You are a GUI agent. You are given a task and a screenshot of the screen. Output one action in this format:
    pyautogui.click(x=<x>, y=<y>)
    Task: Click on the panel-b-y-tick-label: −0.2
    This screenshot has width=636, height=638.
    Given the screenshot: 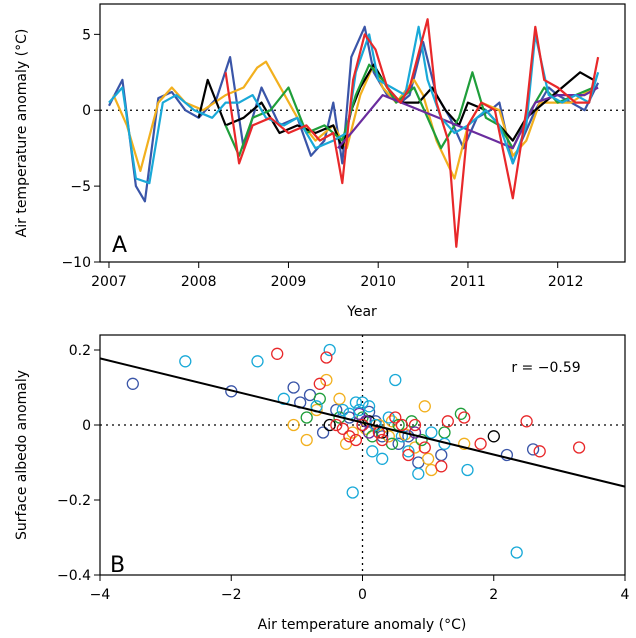 What is the action you would take?
    pyautogui.click(x=74, y=501)
    